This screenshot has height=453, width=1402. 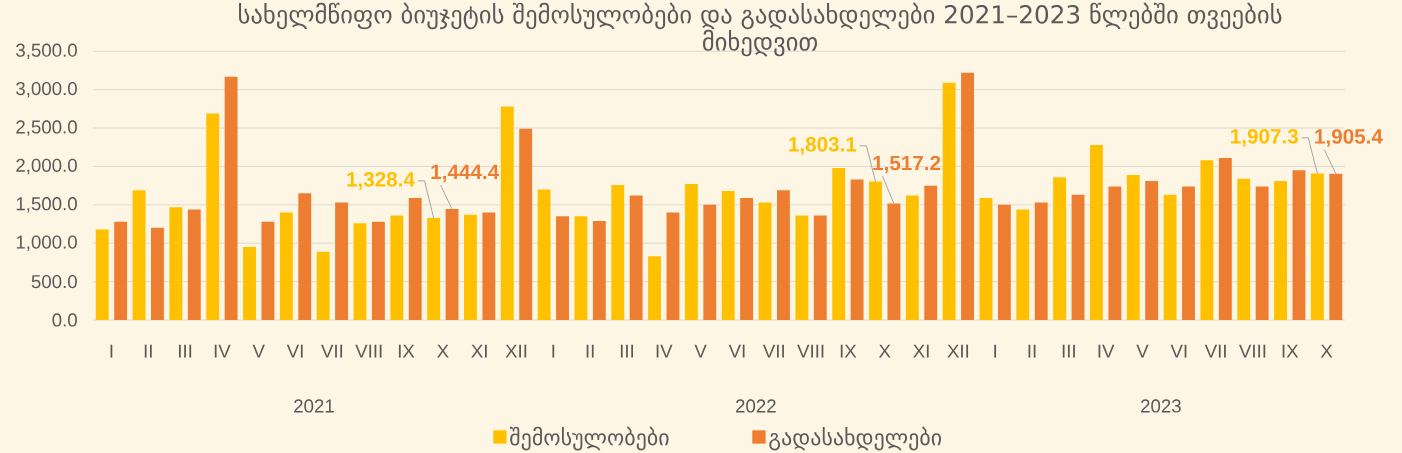 I want to click on y-tick-label: 1,000.0, so click(x=46, y=243).